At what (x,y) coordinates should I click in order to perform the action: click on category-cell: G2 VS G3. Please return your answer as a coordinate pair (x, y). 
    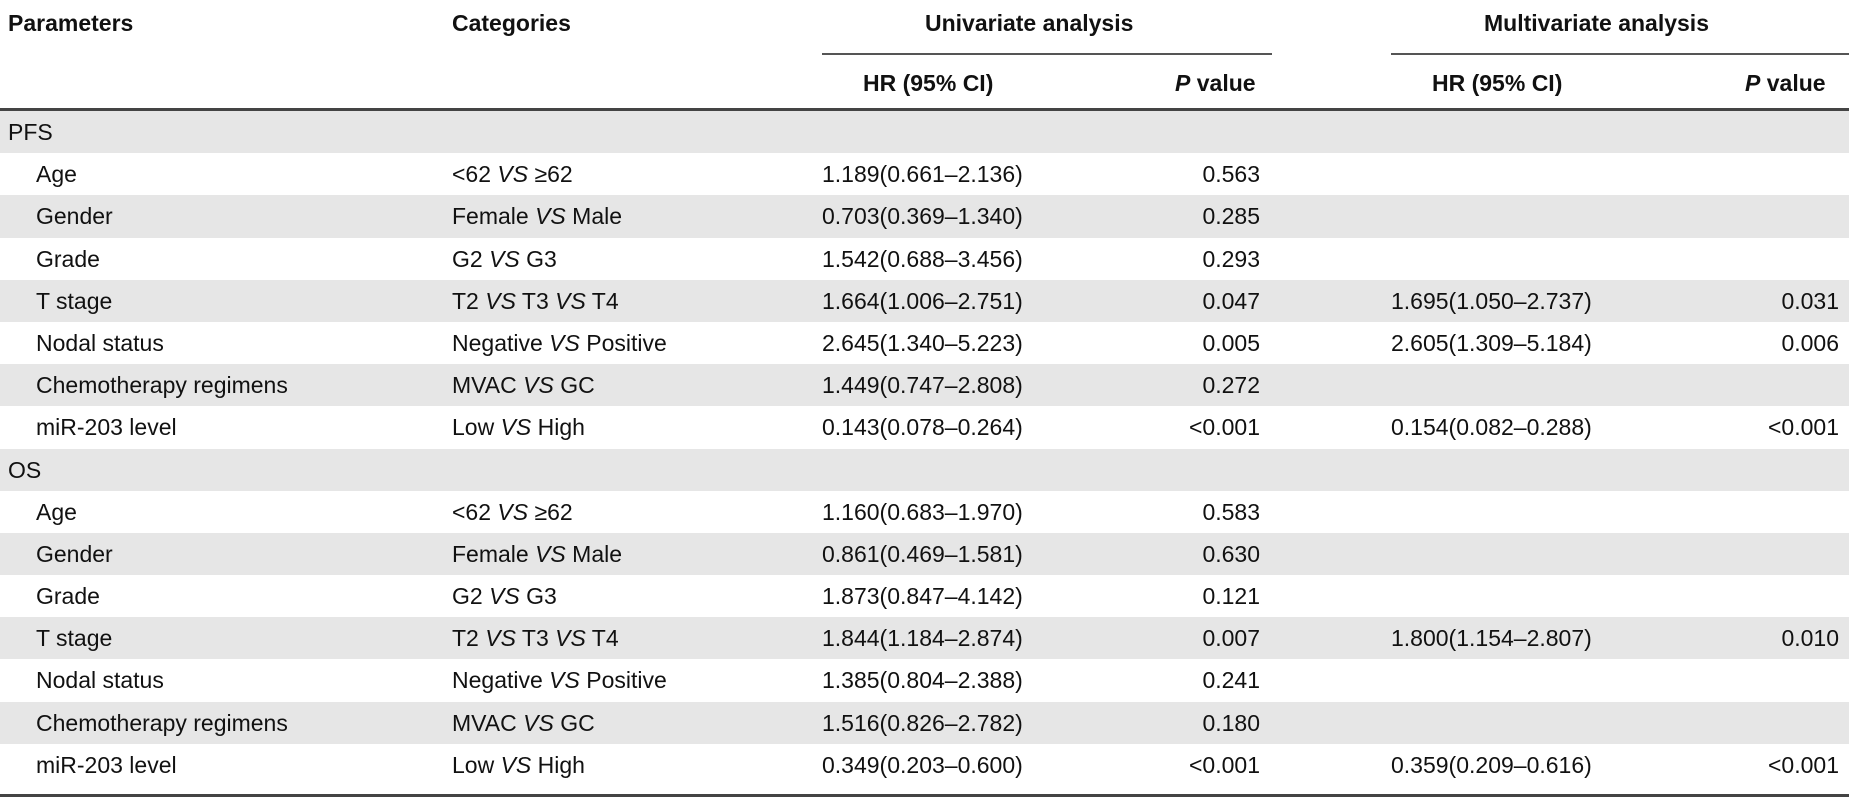
    Looking at the image, I should click on (504, 259).